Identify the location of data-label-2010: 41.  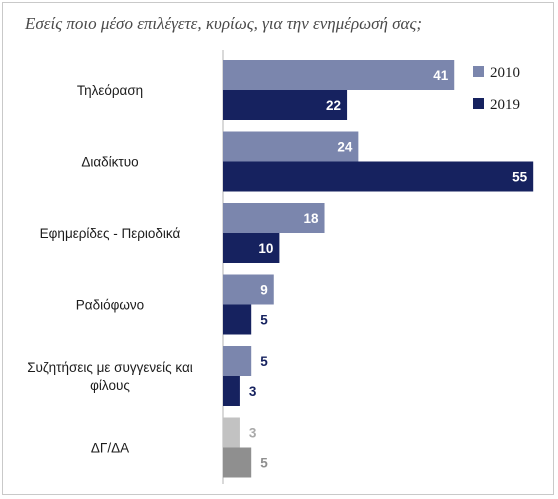
(441, 75).